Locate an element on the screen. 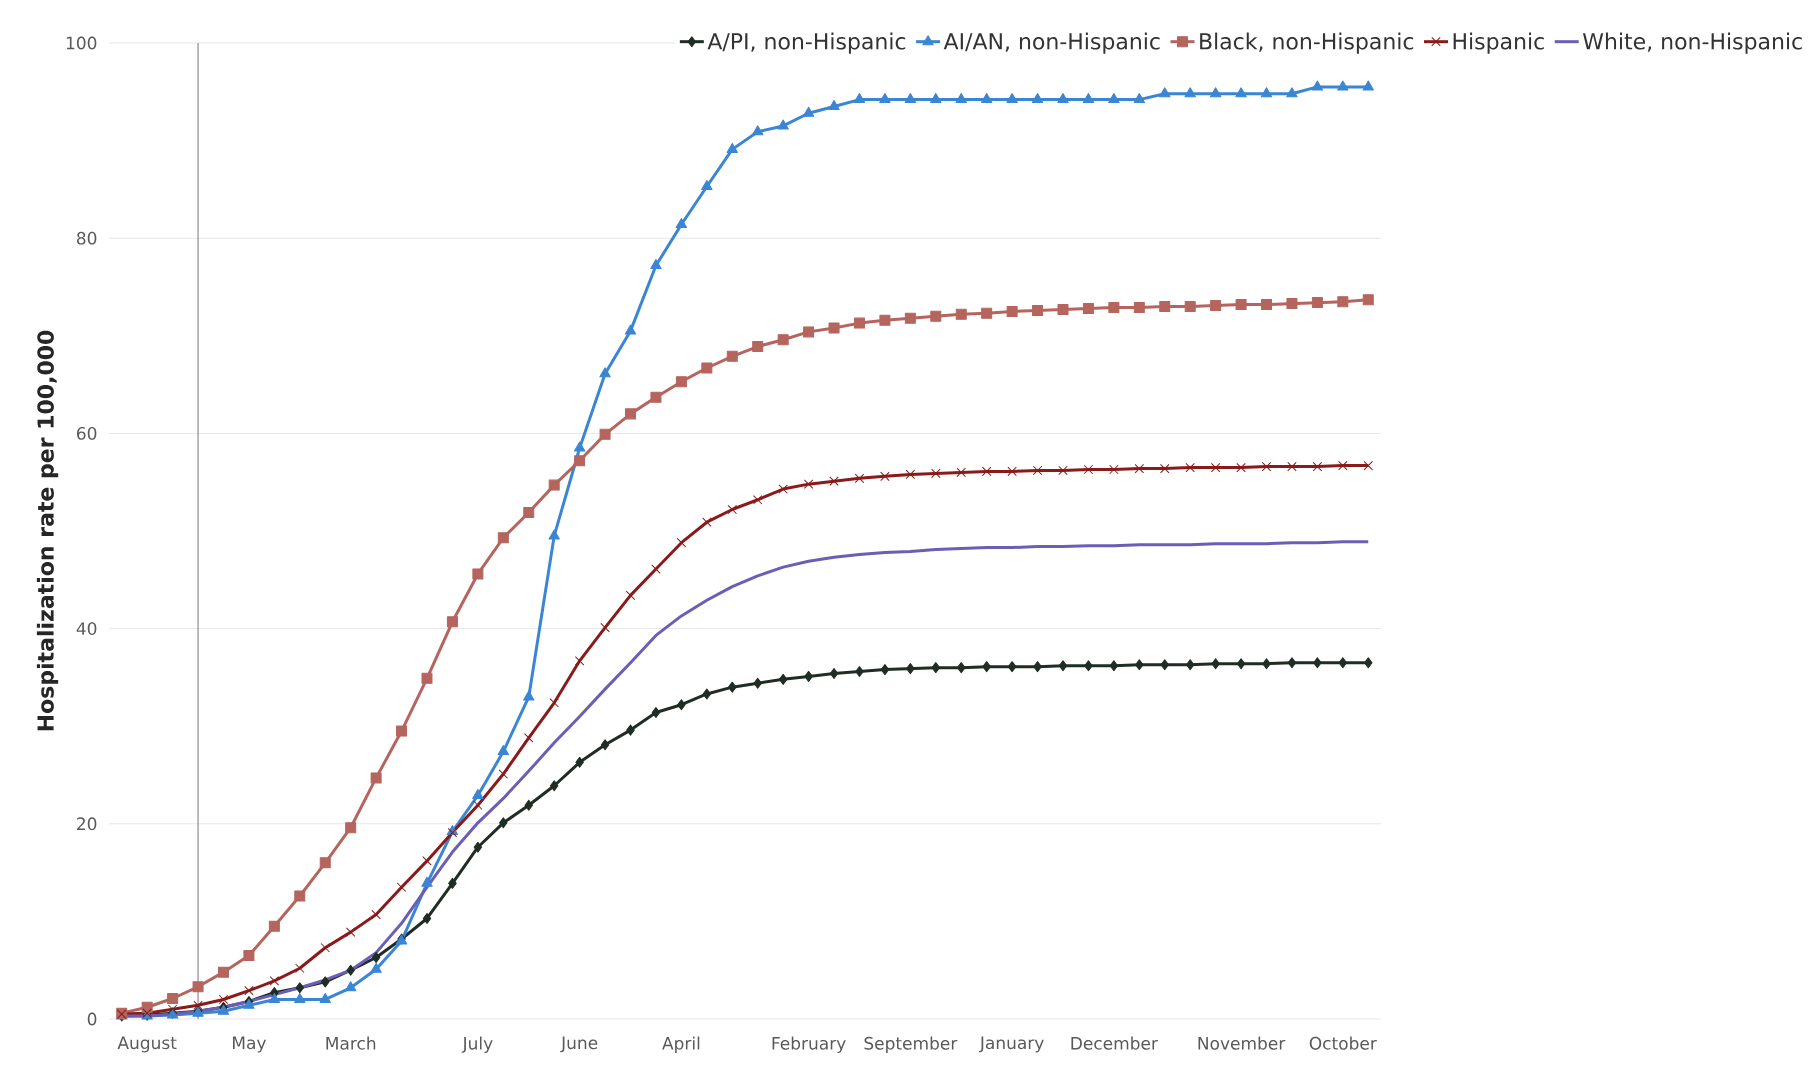  legend-label: AI/AN, non-Hispanic is located at coordinates (1051, 43).